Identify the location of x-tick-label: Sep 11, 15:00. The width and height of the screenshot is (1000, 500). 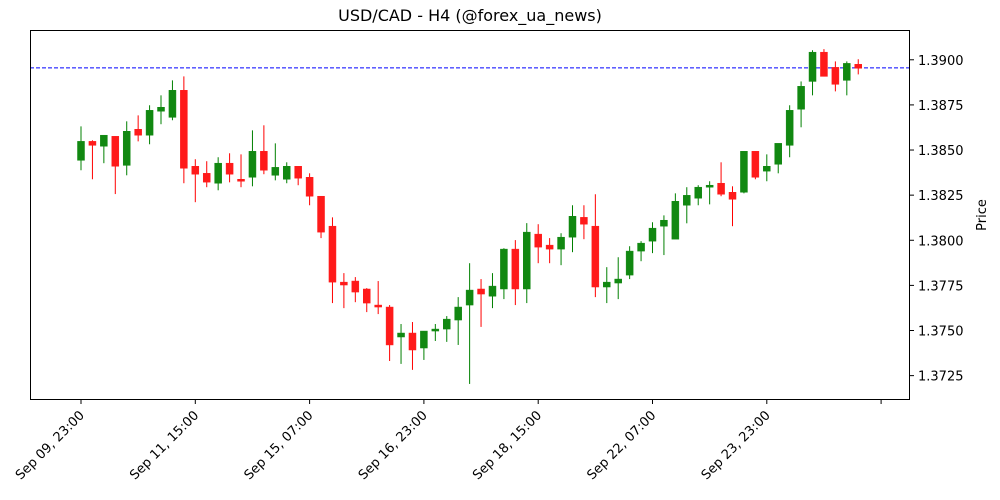
(164, 445).